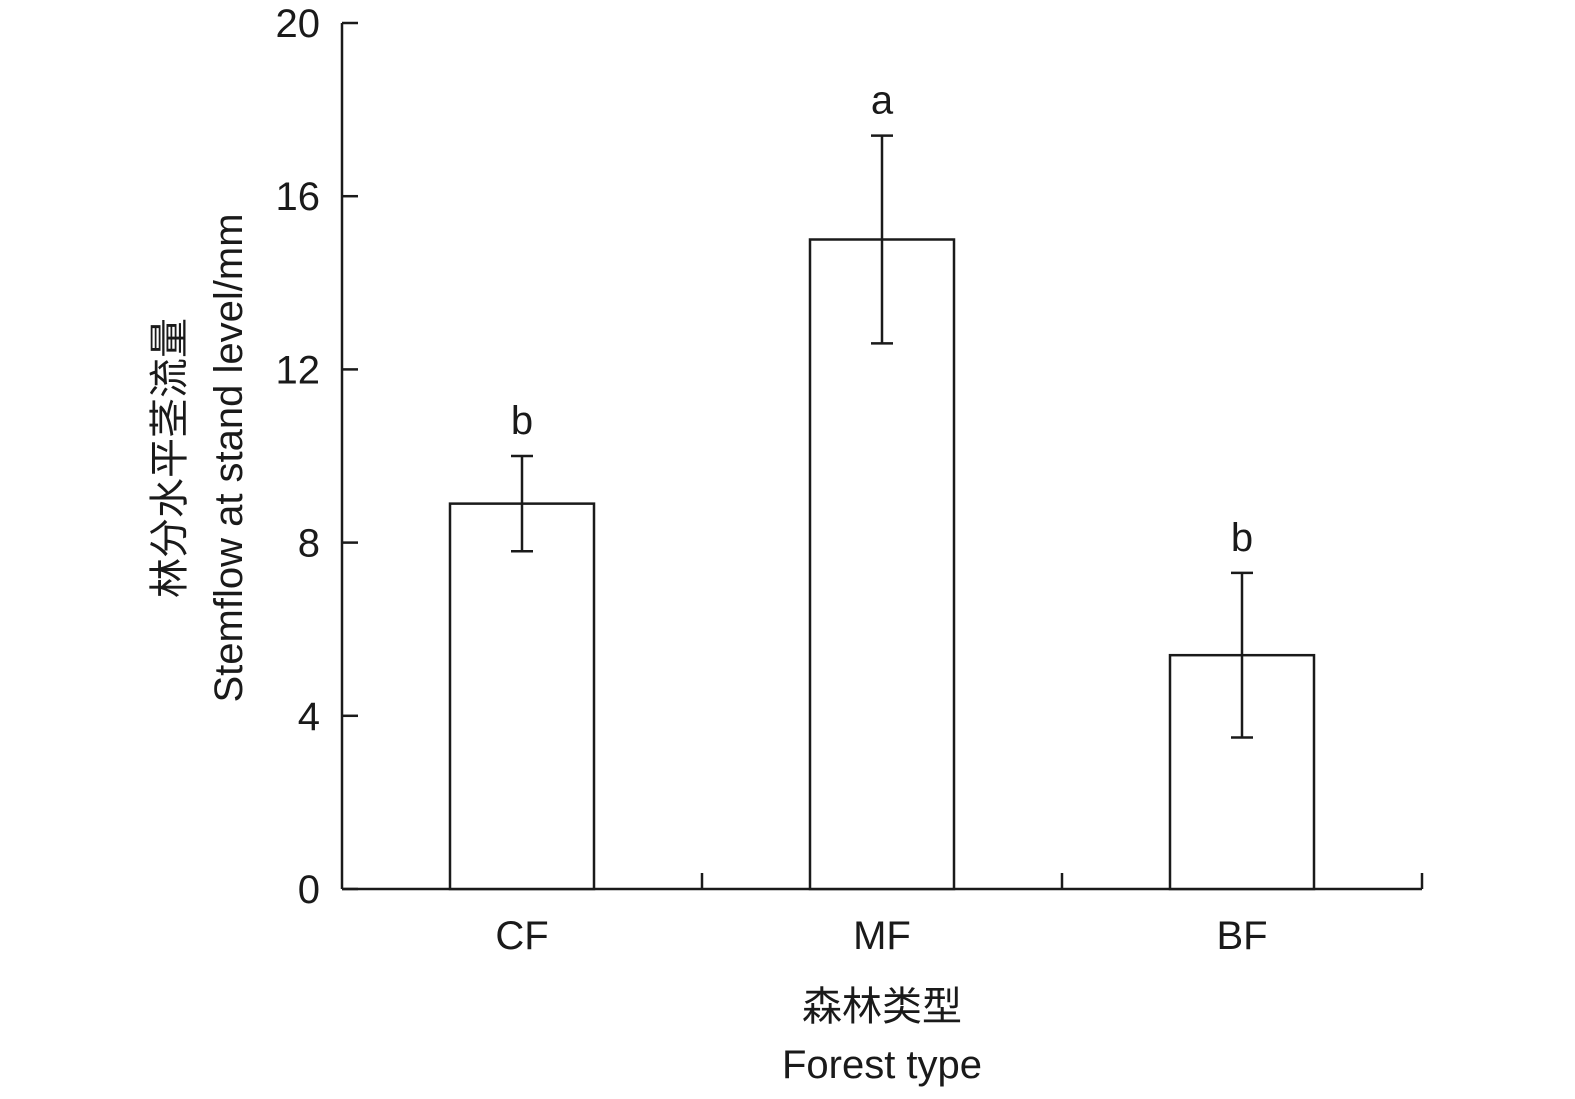  I want to click on x-tick-label: CF, so click(521, 936).